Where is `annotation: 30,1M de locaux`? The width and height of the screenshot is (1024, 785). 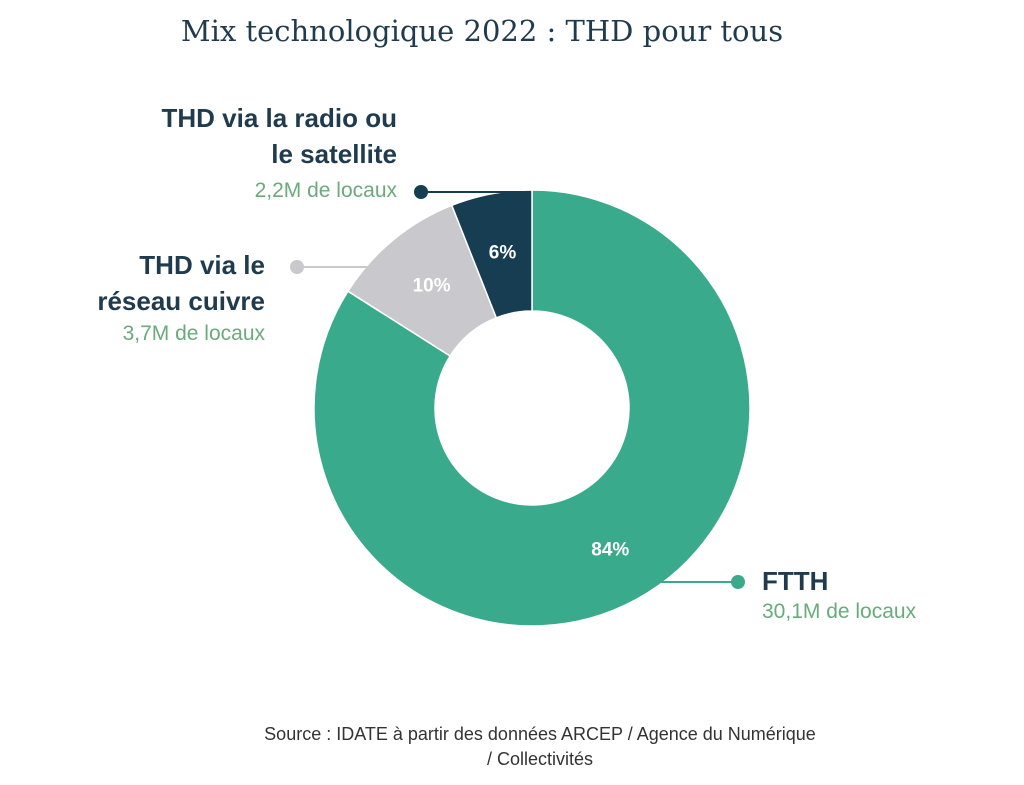
annotation: 30,1M de locaux is located at coordinates (839, 611).